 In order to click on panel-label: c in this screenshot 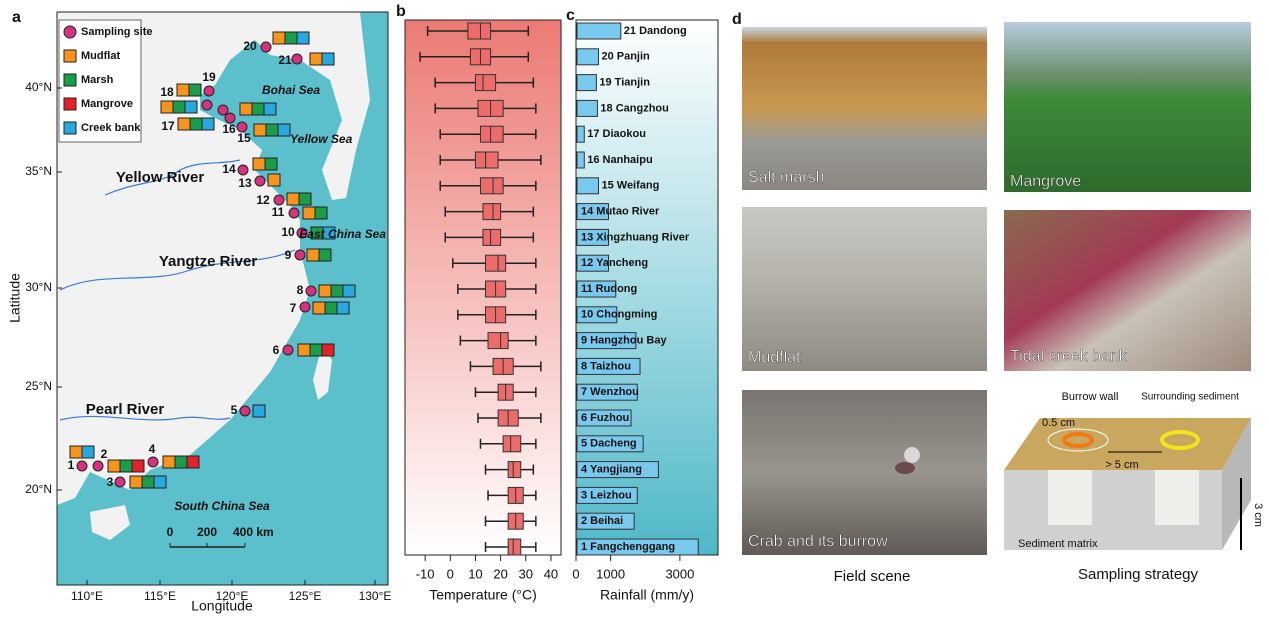, I will do `click(570, 15)`.